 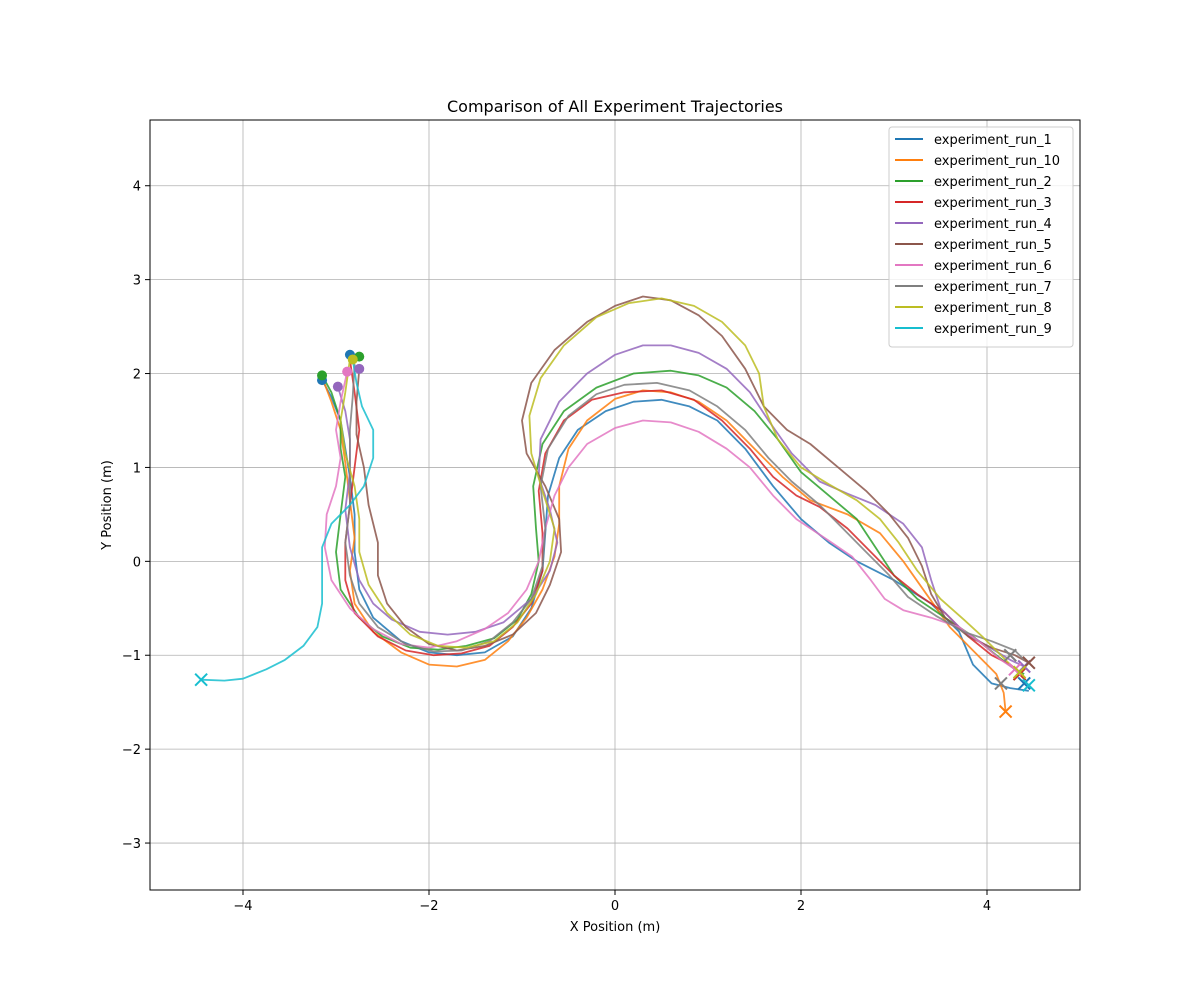 What do you see at coordinates (993, 329) in the screenshot?
I see `legend-entry: experiment_run_9` at bounding box center [993, 329].